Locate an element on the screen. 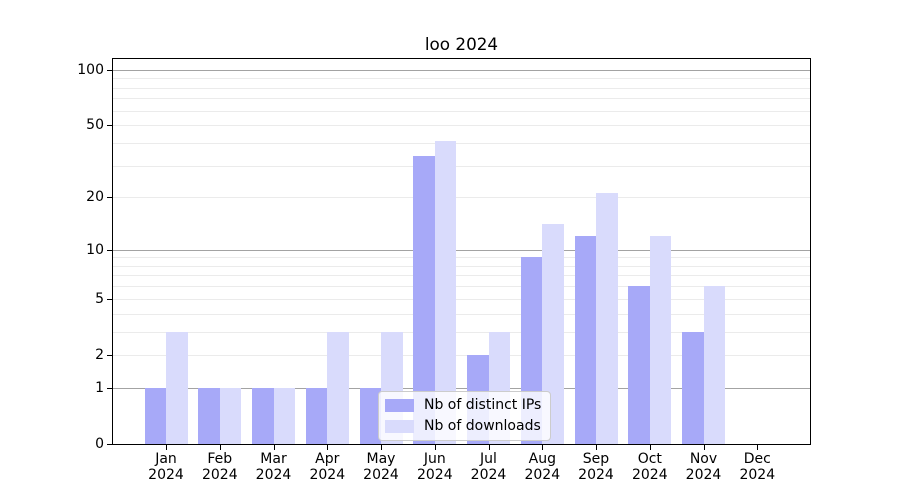 This screenshot has width=900, height=500. x-tick-label-oct: Oct 2024 is located at coordinates (650, 467).